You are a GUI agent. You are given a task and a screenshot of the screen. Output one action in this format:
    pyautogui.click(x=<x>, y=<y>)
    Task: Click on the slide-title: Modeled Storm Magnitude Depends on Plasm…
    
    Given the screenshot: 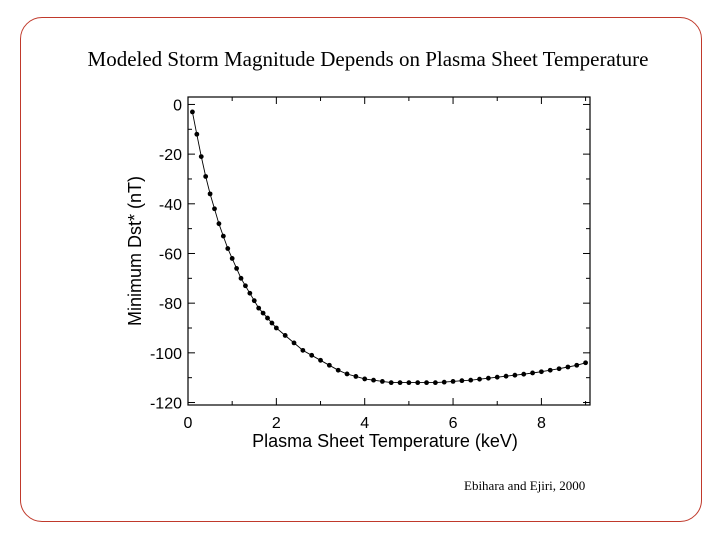 What is the action you would take?
    pyautogui.click(x=368, y=59)
    